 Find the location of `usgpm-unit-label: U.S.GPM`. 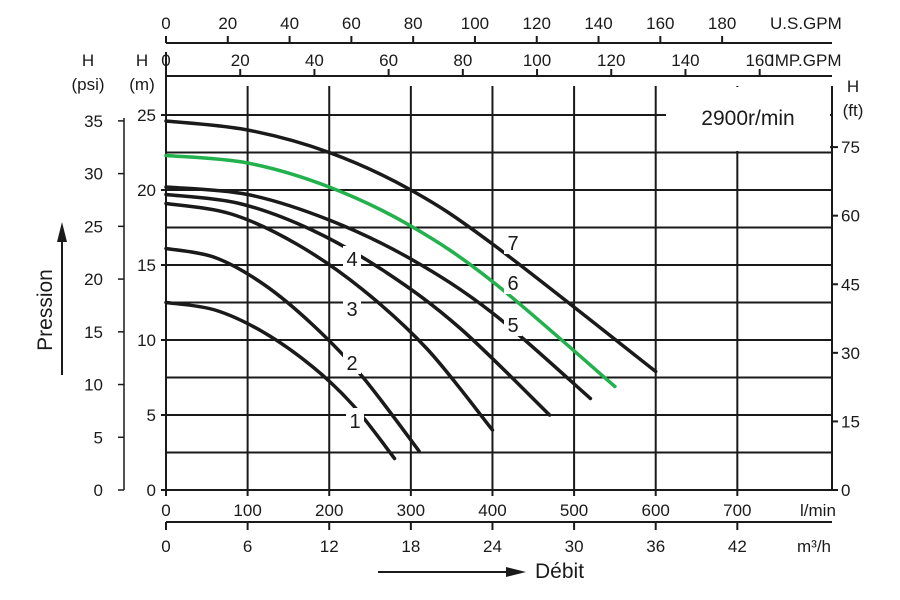

usgpm-unit-label: U.S.GPM is located at coordinates (806, 23).